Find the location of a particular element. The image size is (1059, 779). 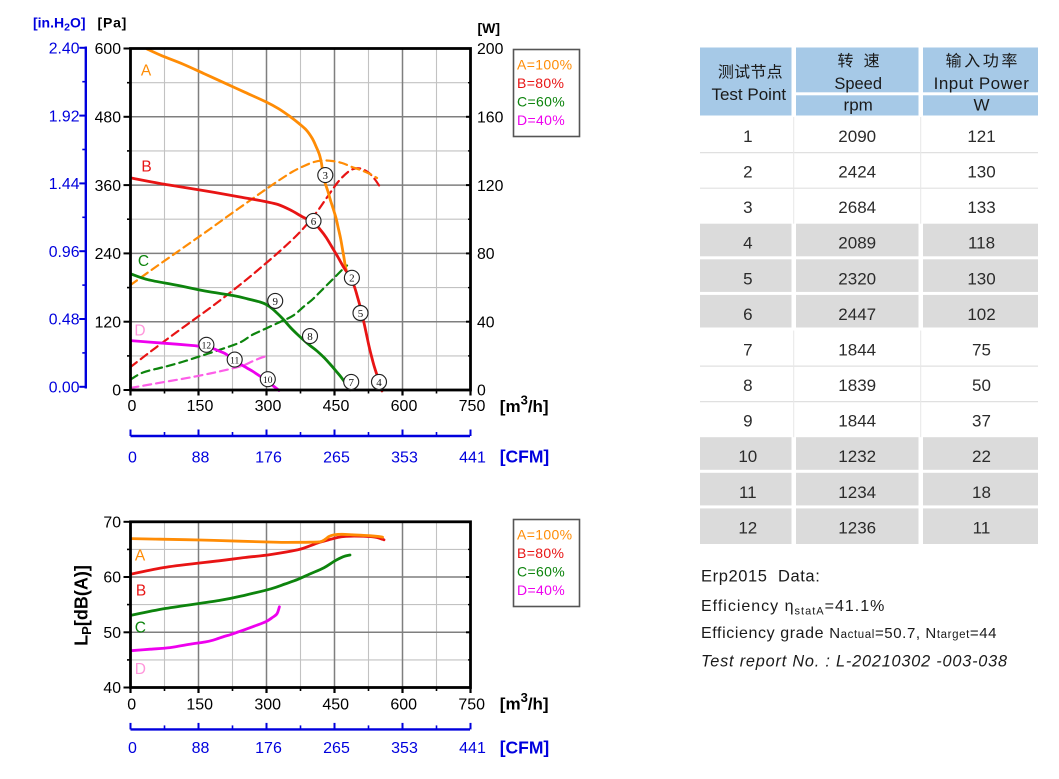

svg-text: 18 is located at coordinates (981, 492).